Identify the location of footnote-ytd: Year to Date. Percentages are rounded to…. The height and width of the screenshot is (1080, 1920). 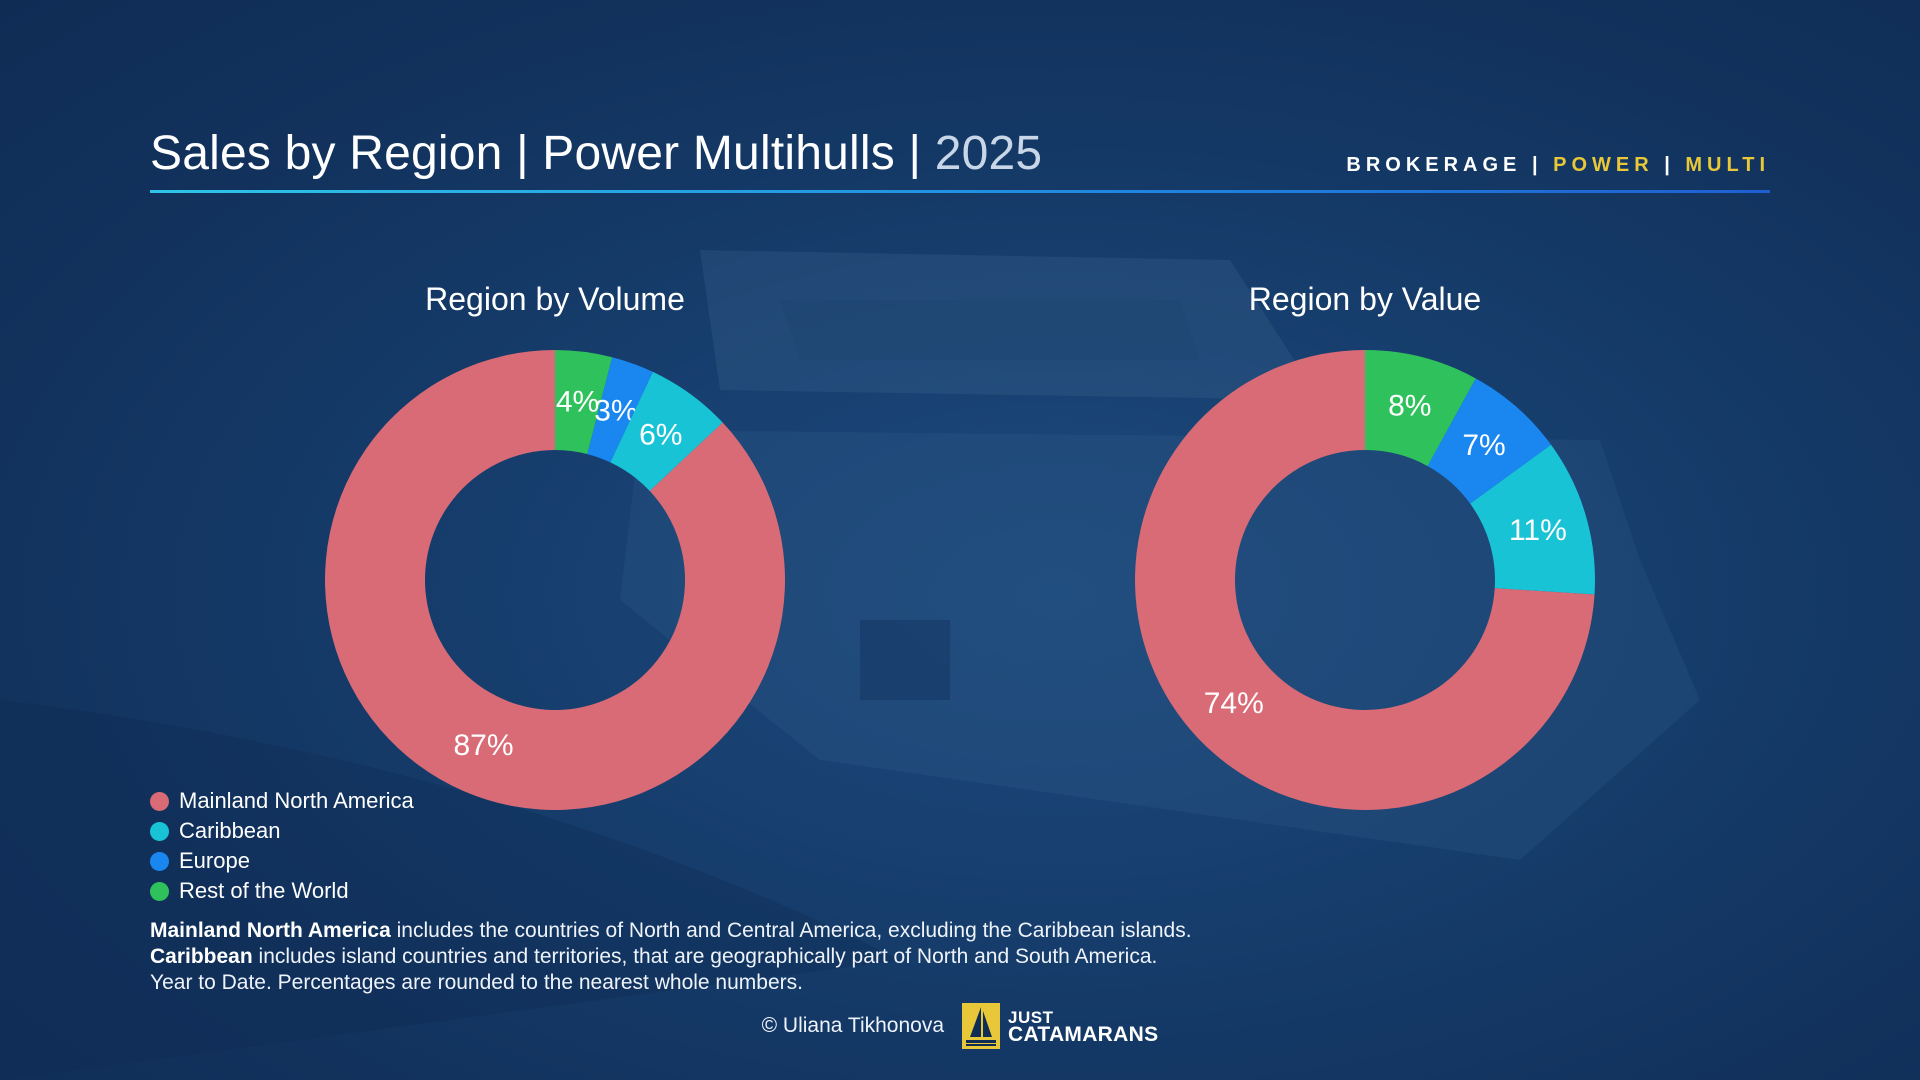
(476, 982).